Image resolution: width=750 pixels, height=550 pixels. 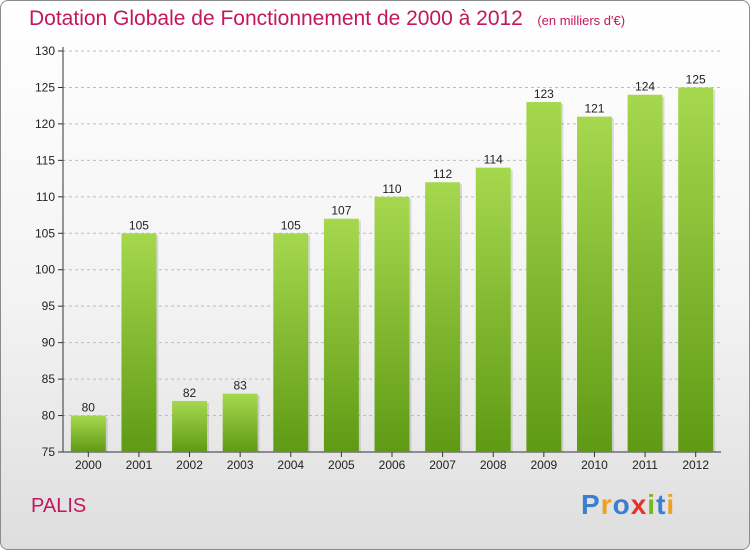 What do you see at coordinates (45, 270) in the screenshot?
I see `y-tick-label: 100` at bounding box center [45, 270].